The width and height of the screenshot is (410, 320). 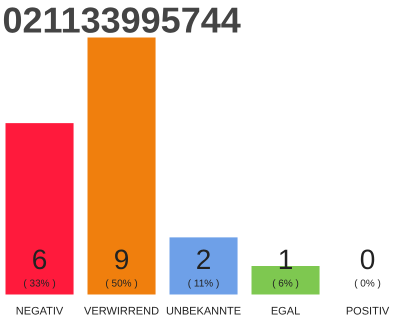 I want to click on annotation: ( 6% ), so click(x=285, y=284).